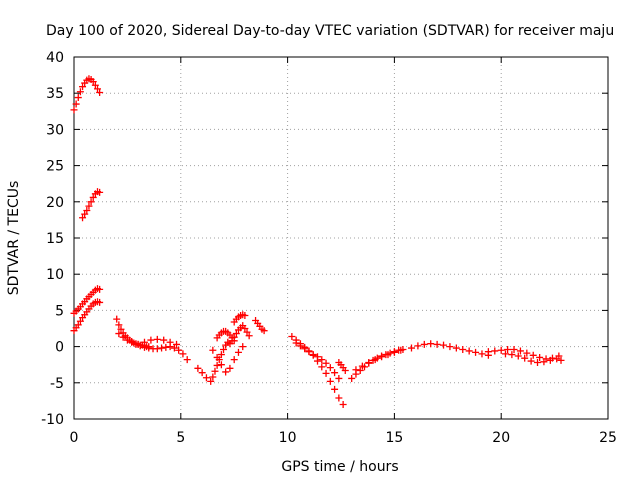  What do you see at coordinates (55, 58) in the screenshot?
I see `y-tick-label: 40` at bounding box center [55, 58].